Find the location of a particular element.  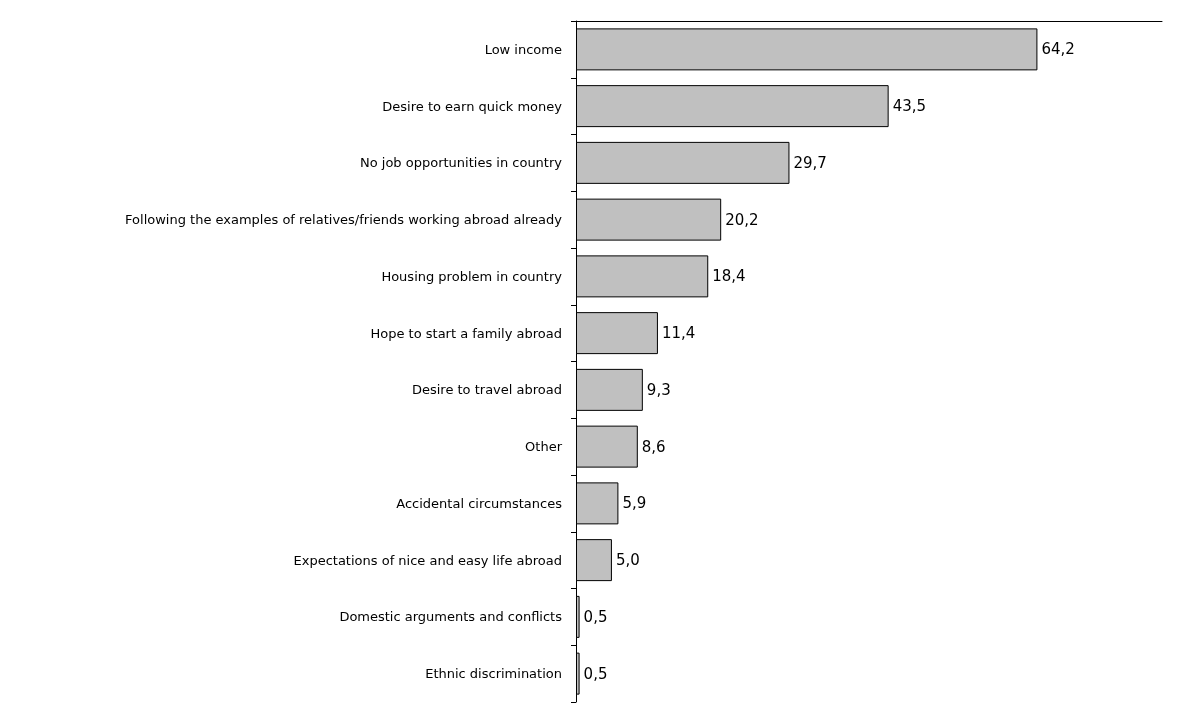

y-tick-label: Accidental circumstances is located at coordinates (479, 503).